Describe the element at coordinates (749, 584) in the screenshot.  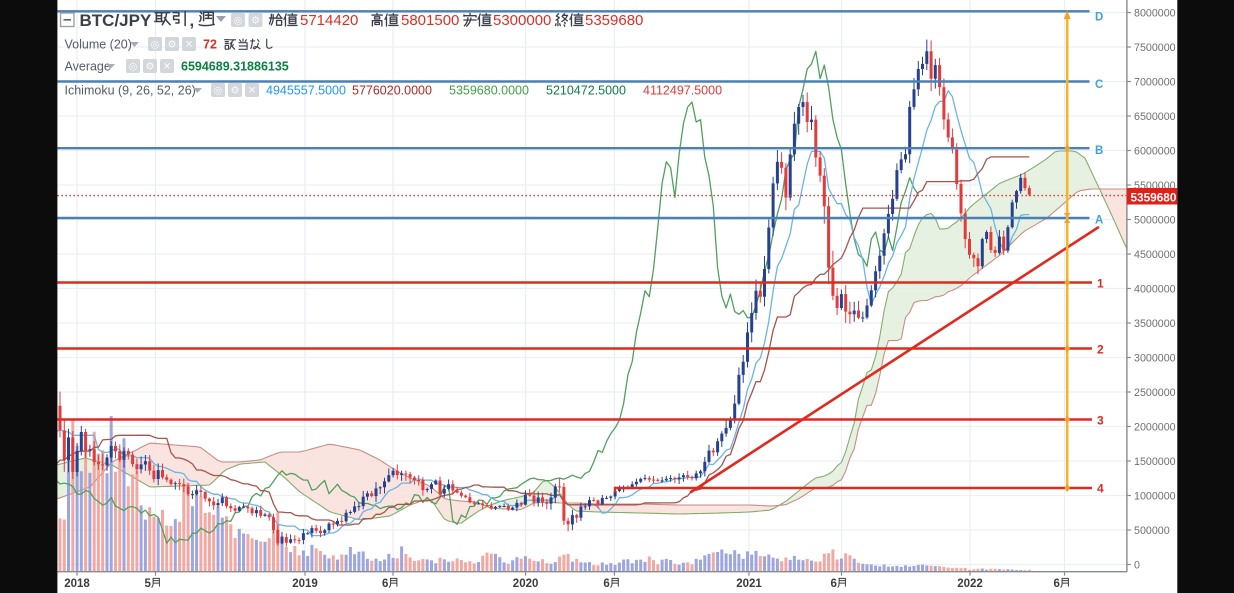
I see `svg-text: 2021` at that location.